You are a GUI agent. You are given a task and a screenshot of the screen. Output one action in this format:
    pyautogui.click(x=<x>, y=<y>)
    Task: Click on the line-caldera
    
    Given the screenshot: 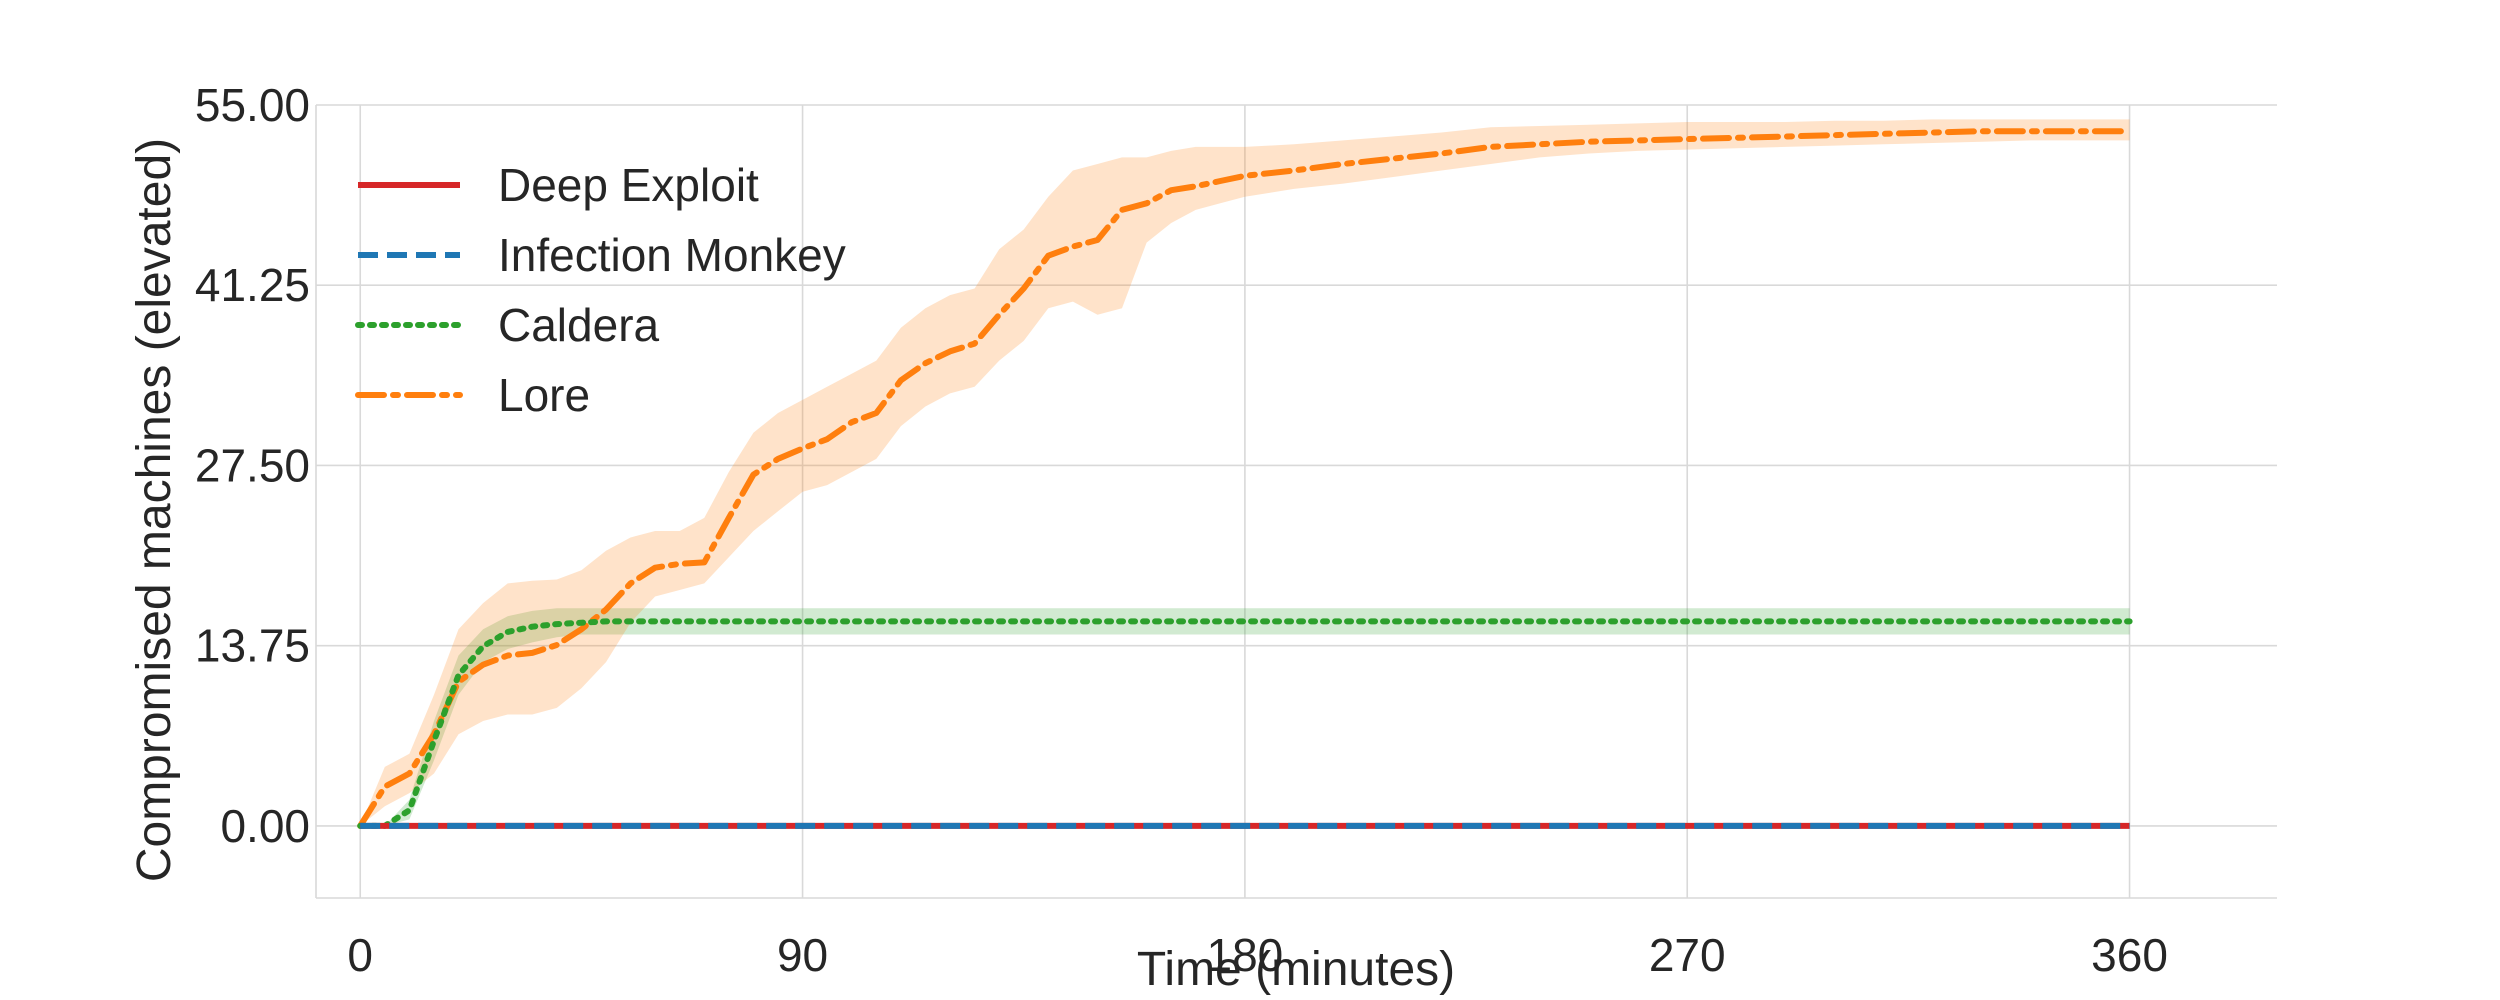 What is the action you would take?
    pyautogui.click(x=1245, y=723)
    